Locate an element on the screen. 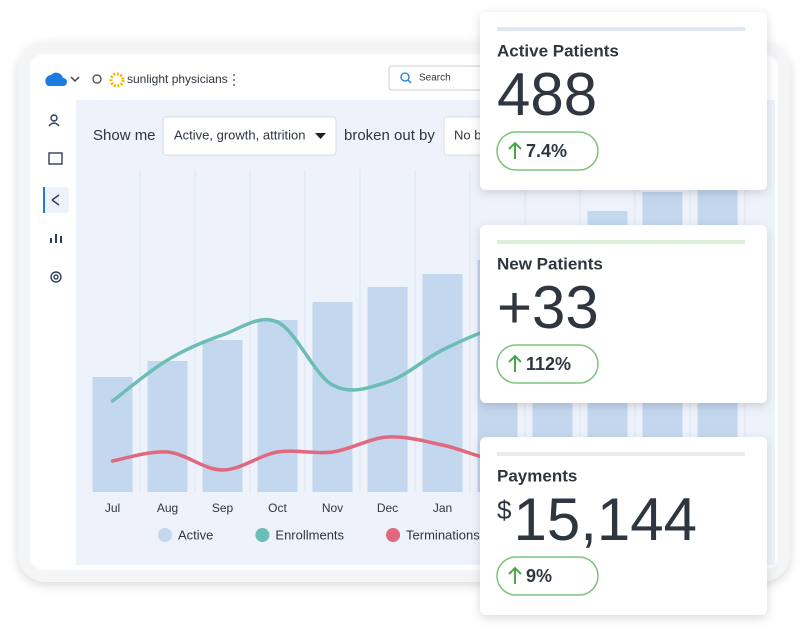  card-title: Active Patients is located at coordinates (558, 50).